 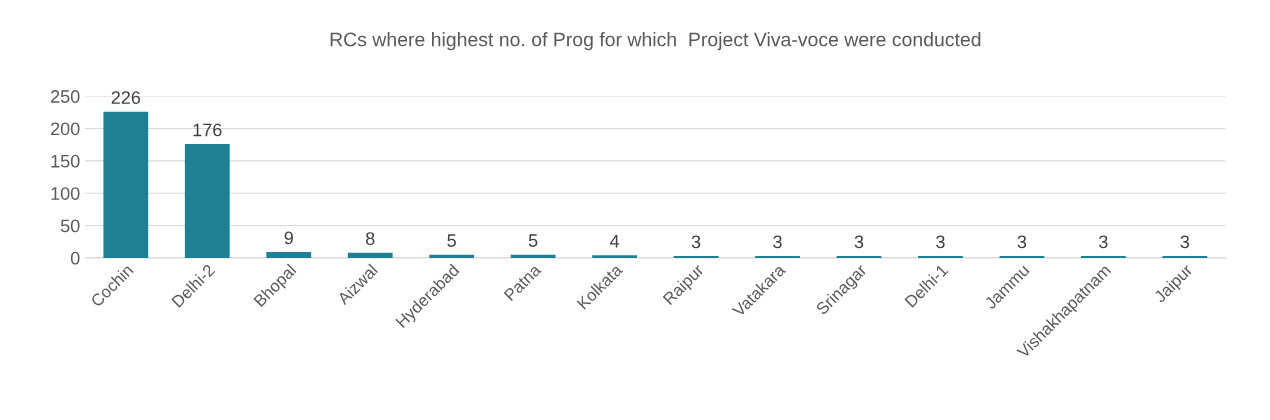 What do you see at coordinates (655, 41) in the screenshot?
I see `chart-title: RCs where highest no. of Prog for which Project Viva-voce were conducted` at bounding box center [655, 41].